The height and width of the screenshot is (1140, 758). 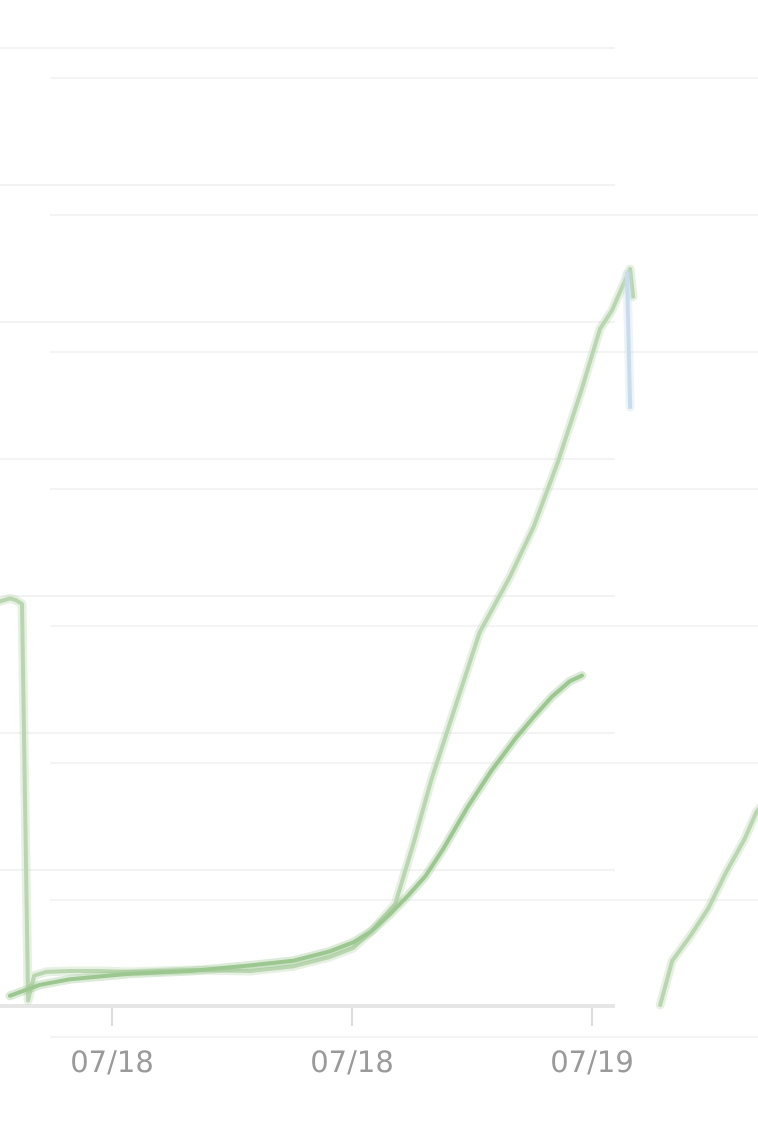 What do you see at coordinates (307, 1015) in the screenshot?
I see `x-axis` at bounding box center [307, 1015].